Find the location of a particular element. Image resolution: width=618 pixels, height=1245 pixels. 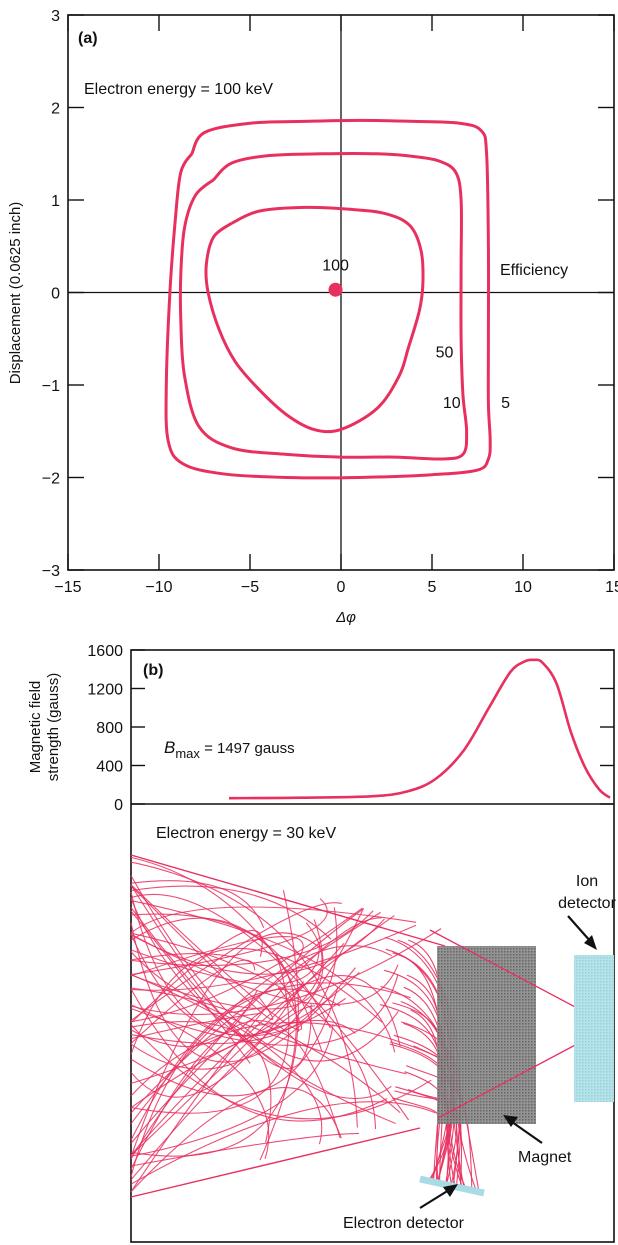

panel-b-tick-labels: 0 400 800 1200 1600 is located at coordinates (105, 728).